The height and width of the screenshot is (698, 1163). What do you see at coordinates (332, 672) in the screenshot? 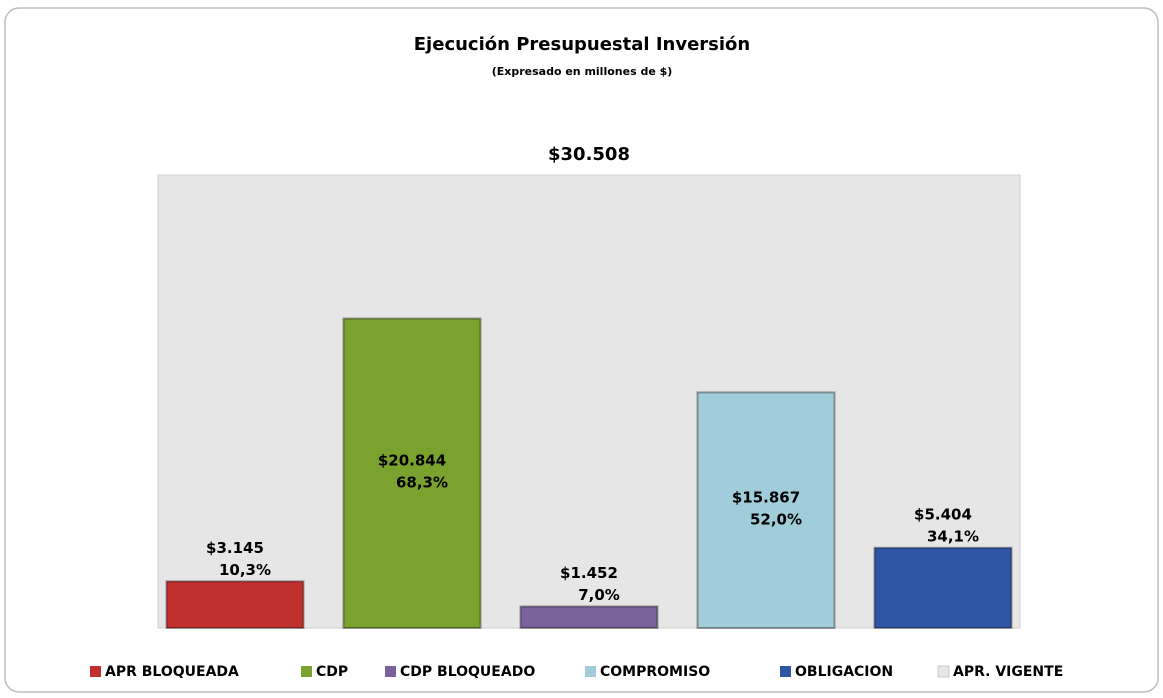
I see `legend-label: CDP` at bounding box center [332, 672].